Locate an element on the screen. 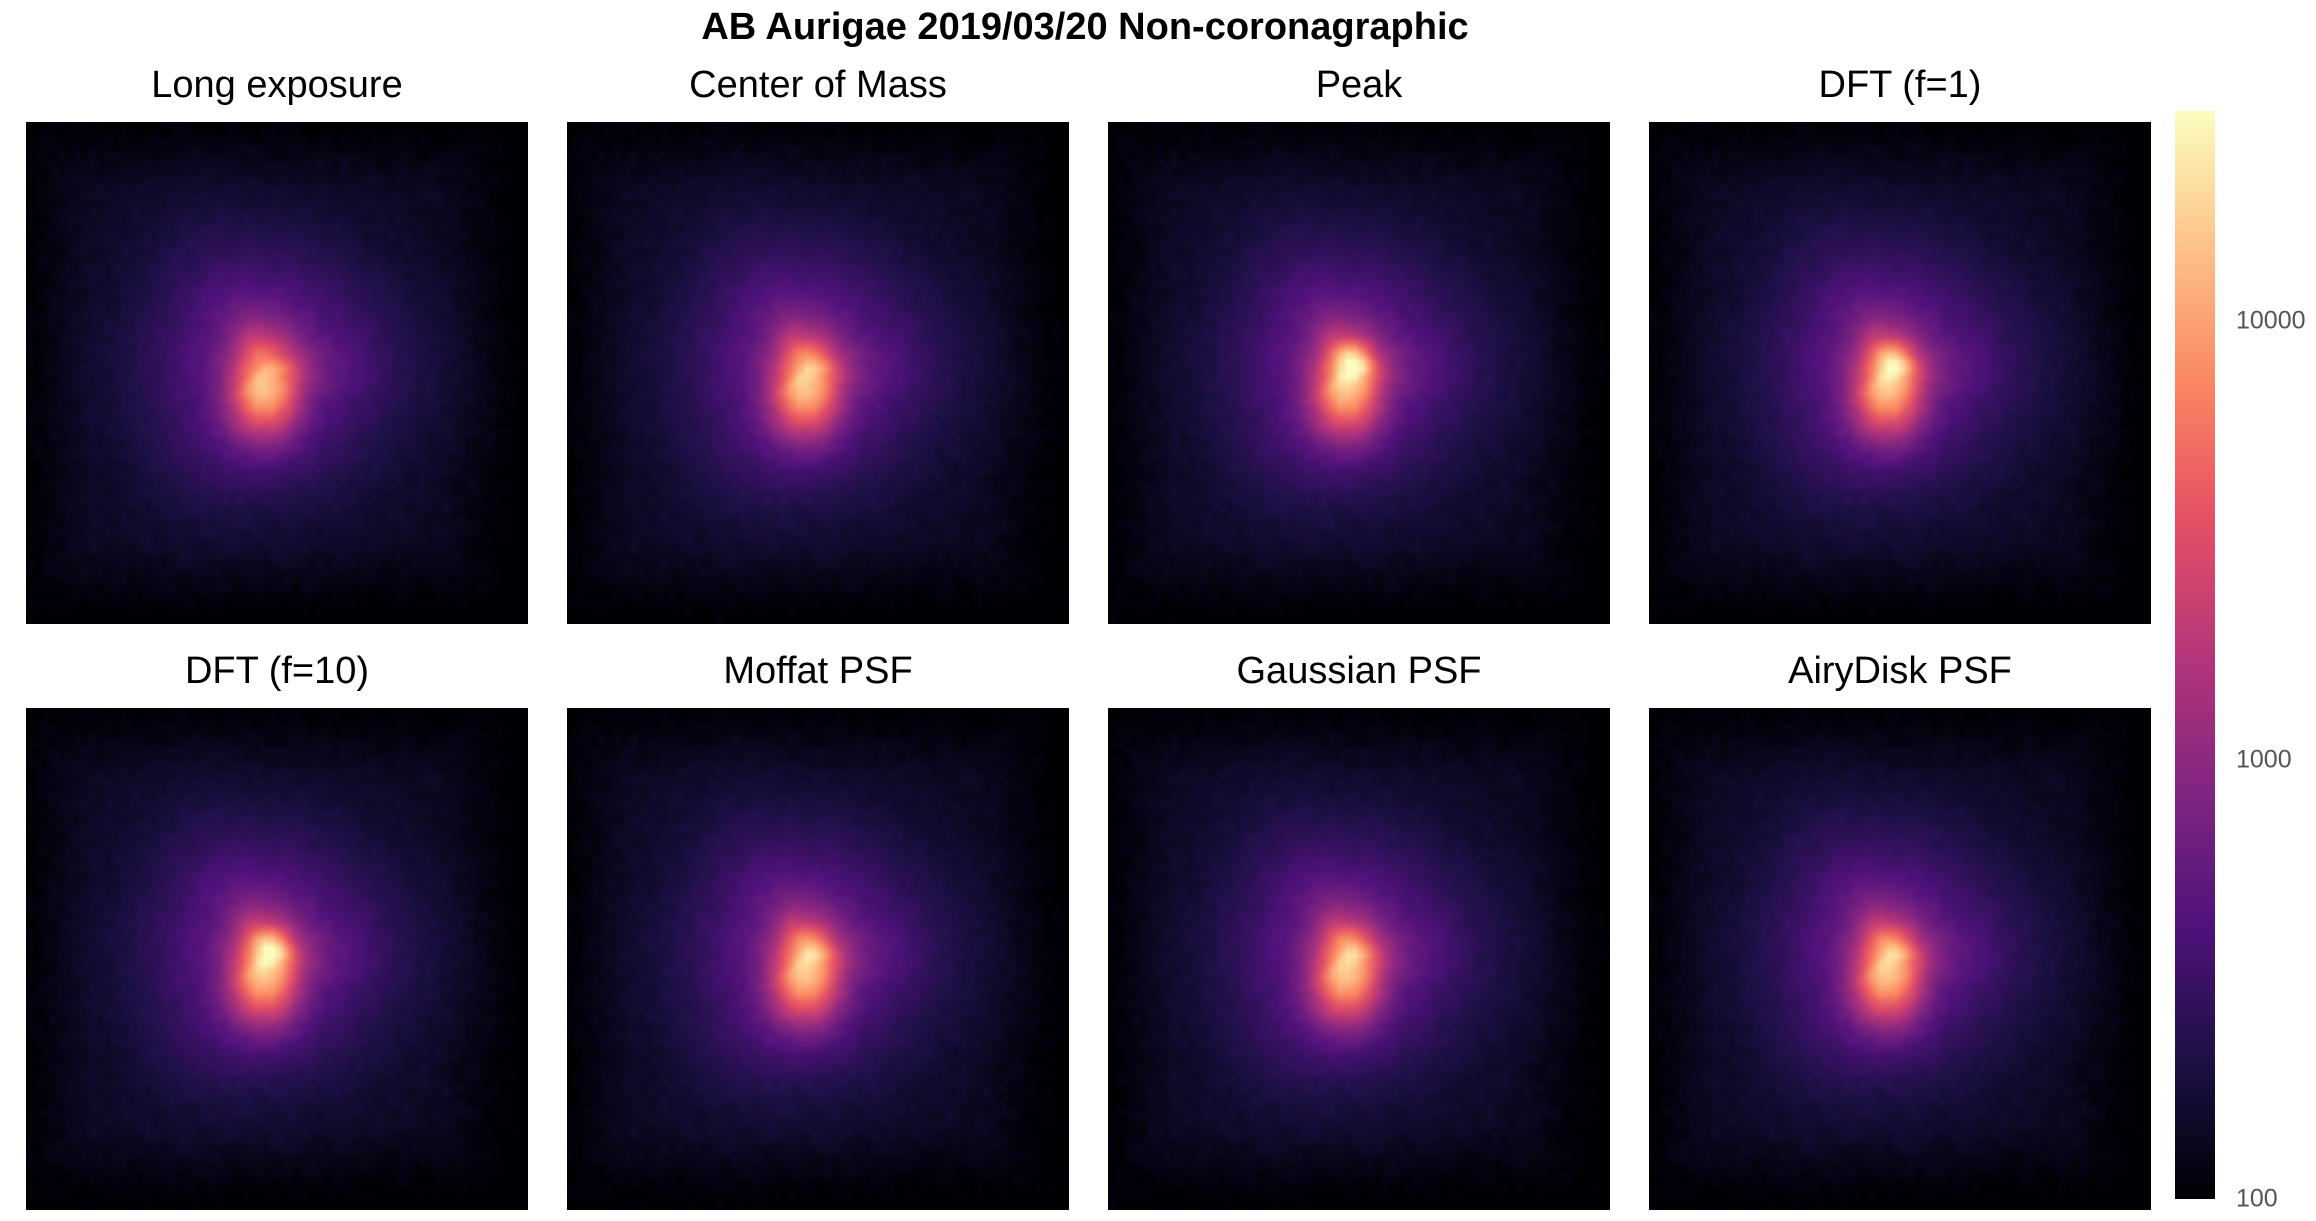  colorbar-tick-label: 1000 is located at coordinates (2264, 759).